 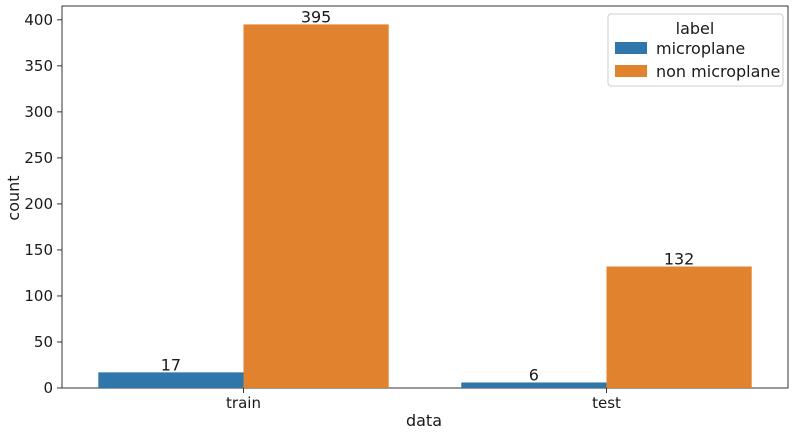 I want to click on bar-microplane-train, so click(x=171, y=380).